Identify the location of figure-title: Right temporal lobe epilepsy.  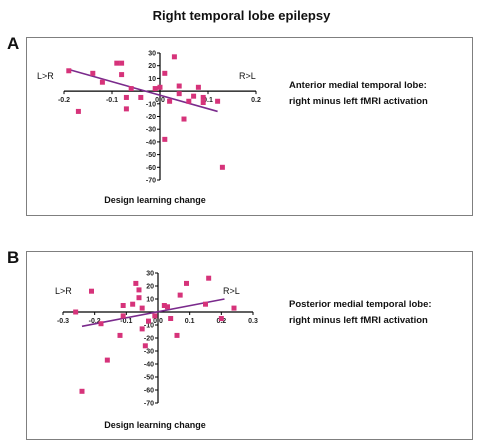
(241, 15).